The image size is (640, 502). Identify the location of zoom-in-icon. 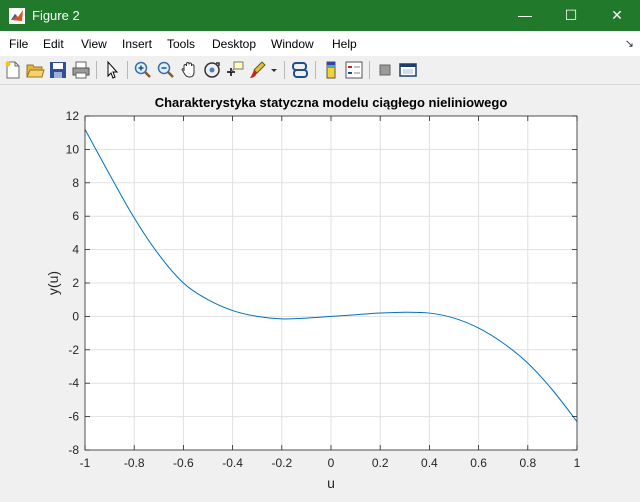
(143, 70).